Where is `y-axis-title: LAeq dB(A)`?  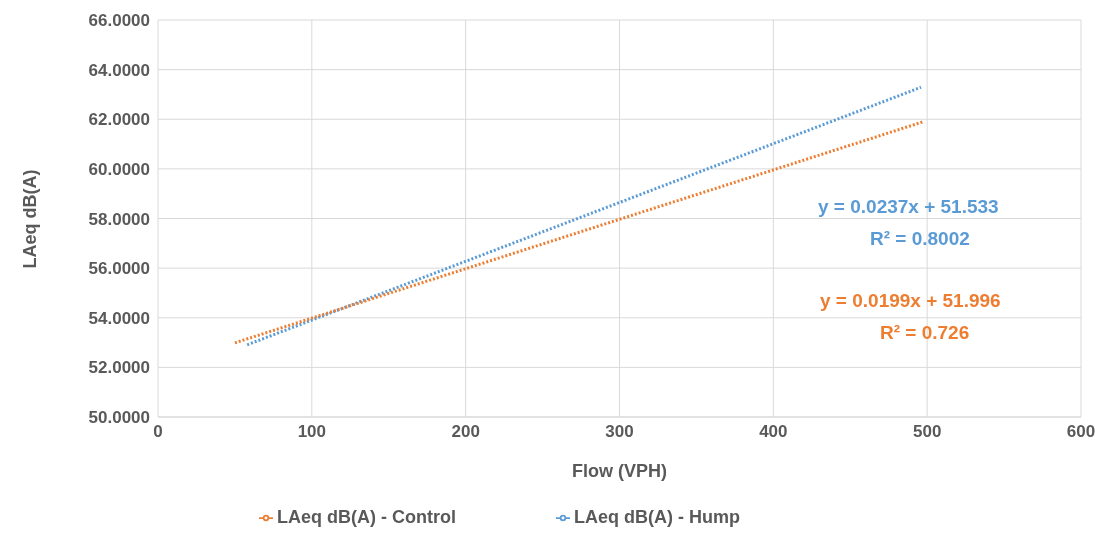 y-axis-title: LAeq dB(A) is located at coordinates (30, 219).